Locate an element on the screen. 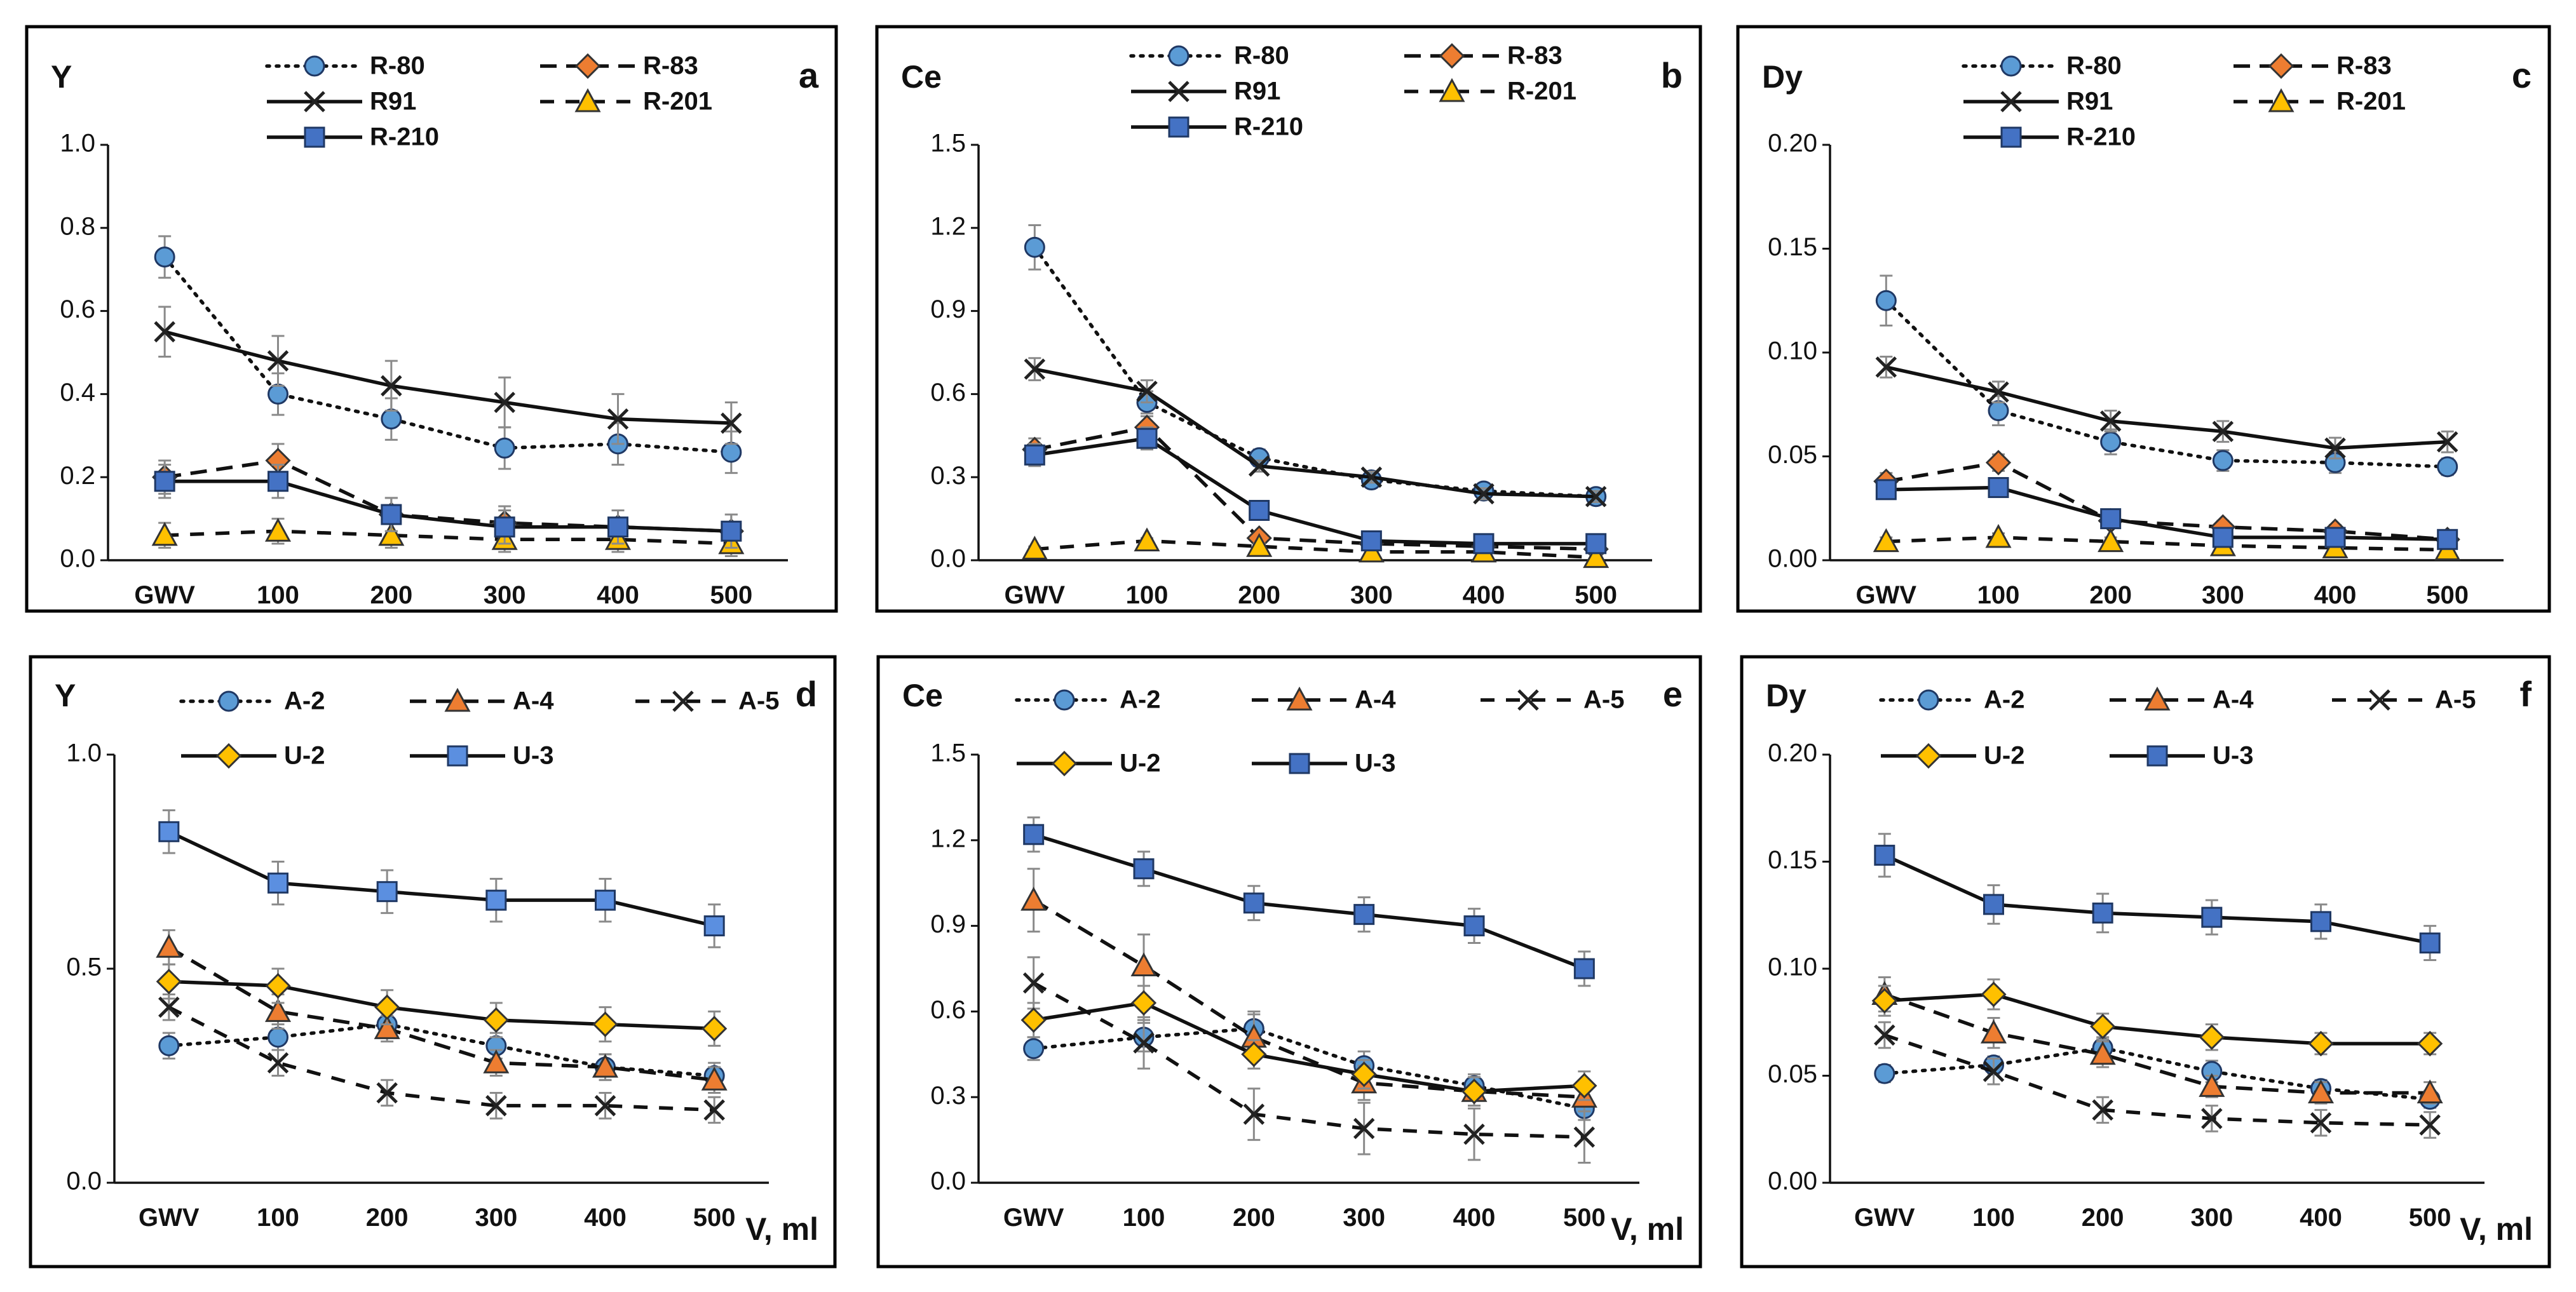 This screenshot has width=2576, height=1292. y-tick-label: 0.10 is located at coordinates (1792, 351).